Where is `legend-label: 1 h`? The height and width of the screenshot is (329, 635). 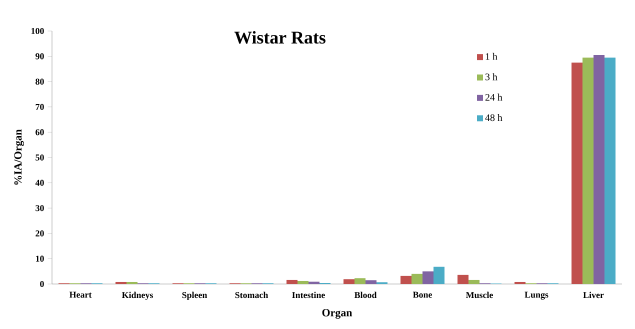
legend-label: 1 h is located at coordinates (492, 56).